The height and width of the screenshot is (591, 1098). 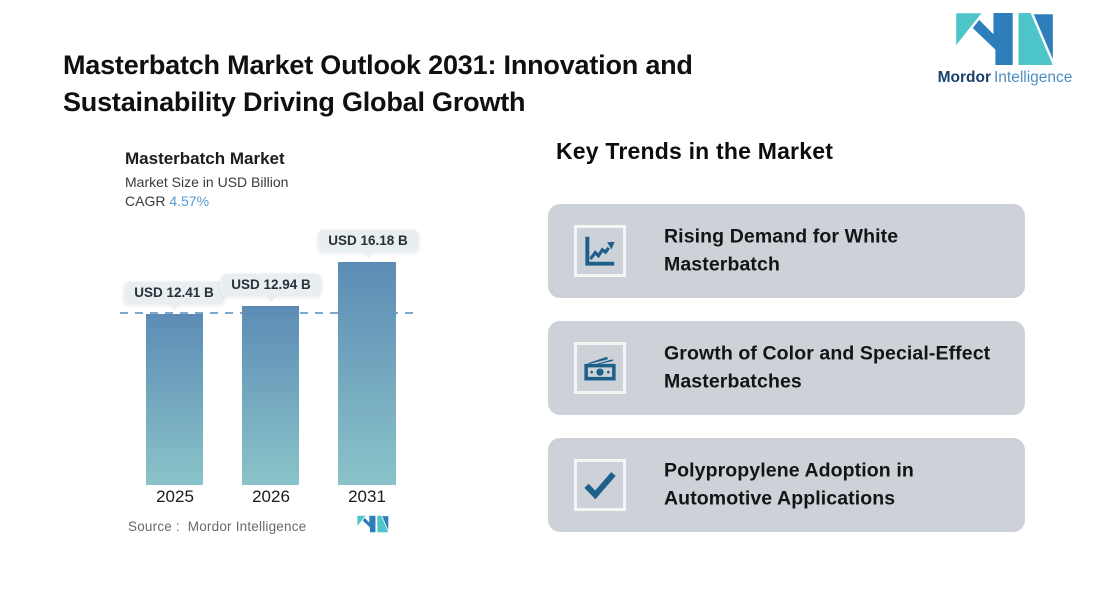 I want to click on source-note: Source : Mordor Intelligence, so click(x=217, y=526).